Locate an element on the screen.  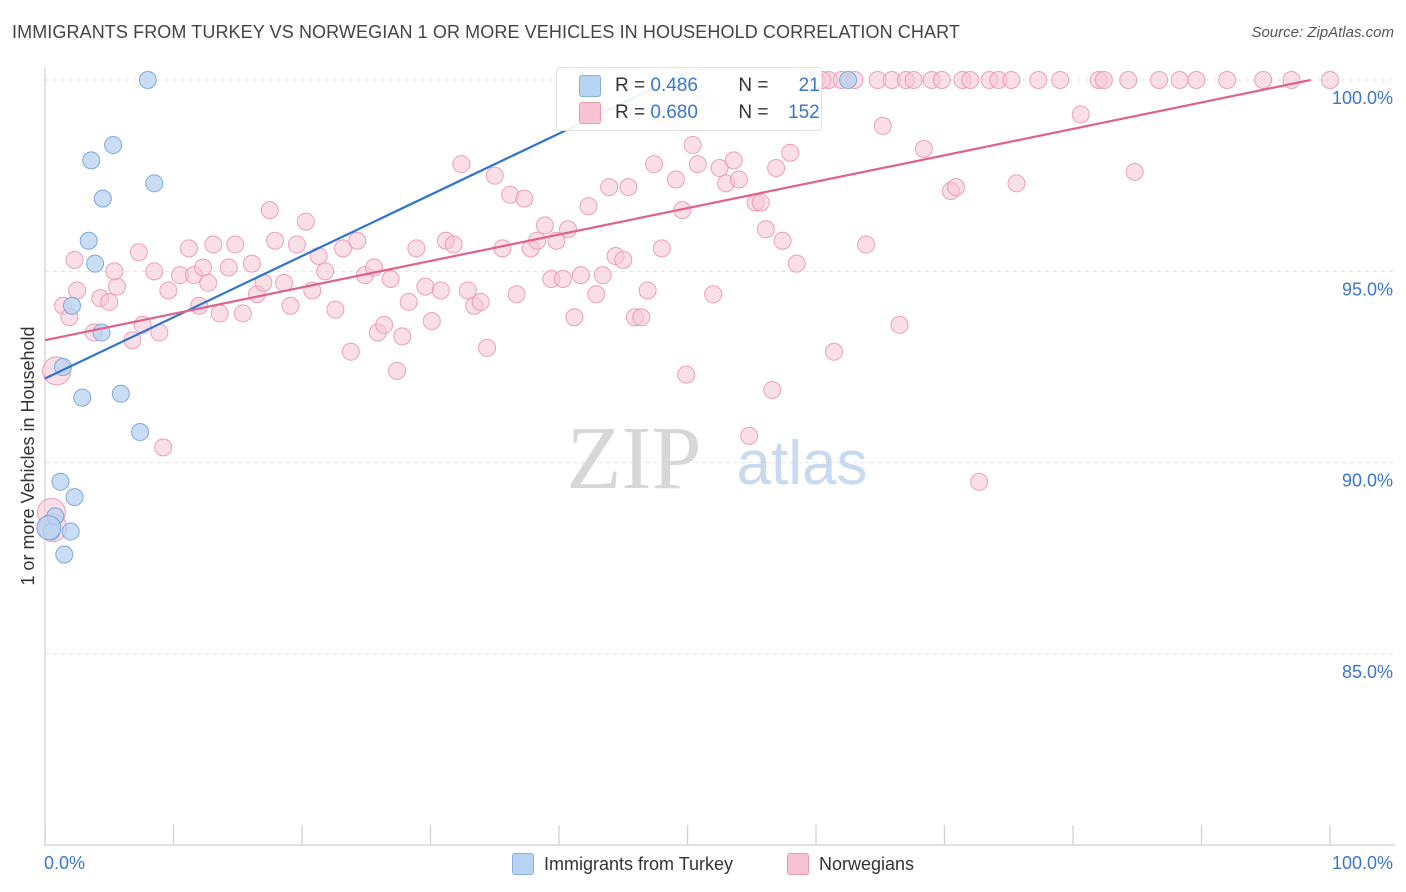
stats-legend: R = 0.486 N = 21 R = 0.680 N = 152 is located at coordinates (689, 99).